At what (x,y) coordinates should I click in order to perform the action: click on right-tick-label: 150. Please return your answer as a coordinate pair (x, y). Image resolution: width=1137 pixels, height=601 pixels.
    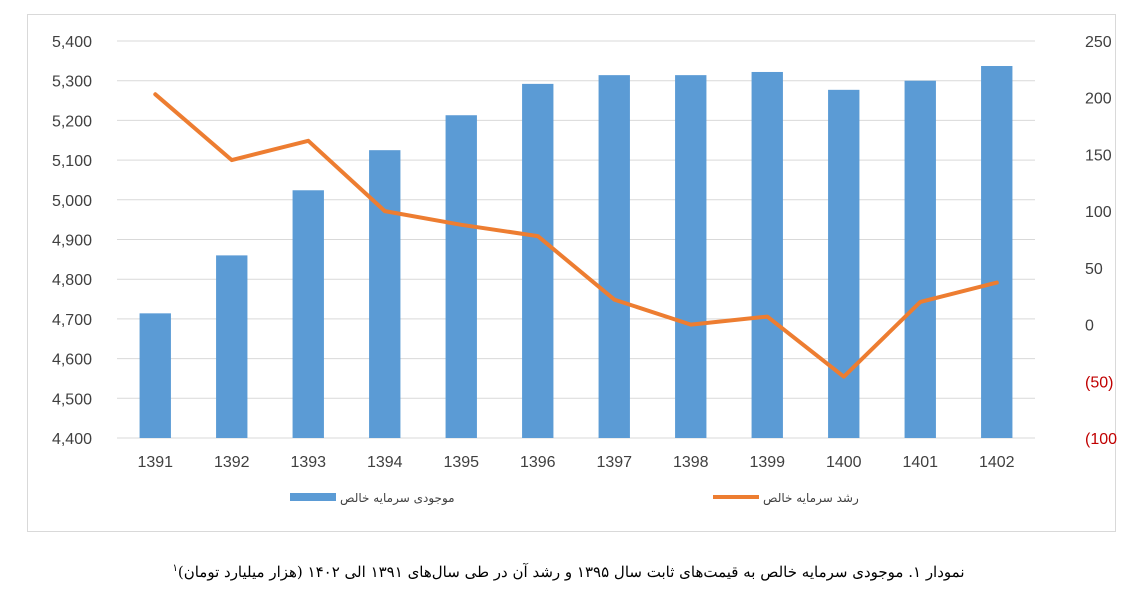
    Looking at the image, I should click on (1098, 155).